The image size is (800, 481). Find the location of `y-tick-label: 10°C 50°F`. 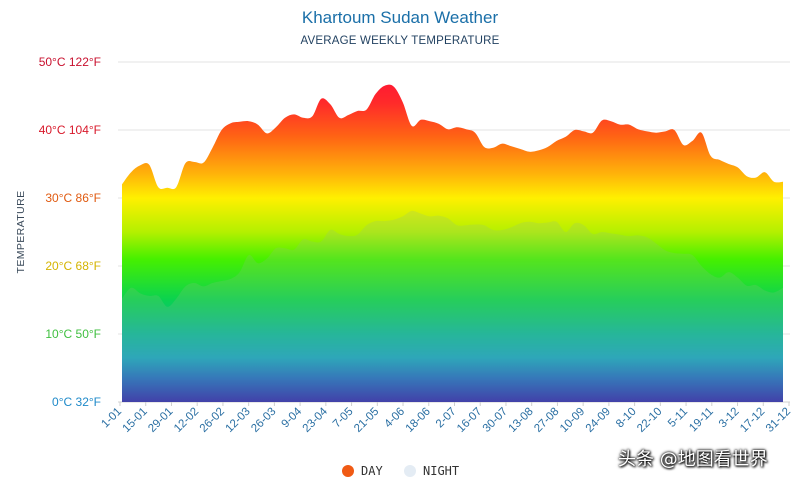

y-tick-label: 10°C 50°F is located at coordinates (73, 334).